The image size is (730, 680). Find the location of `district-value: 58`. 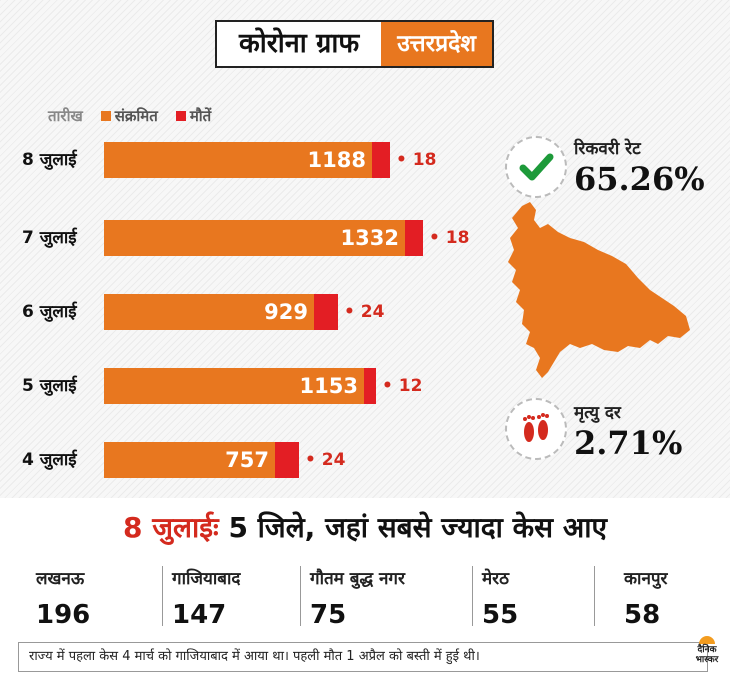

district-value: 58 is located at coordinates (642, 615).